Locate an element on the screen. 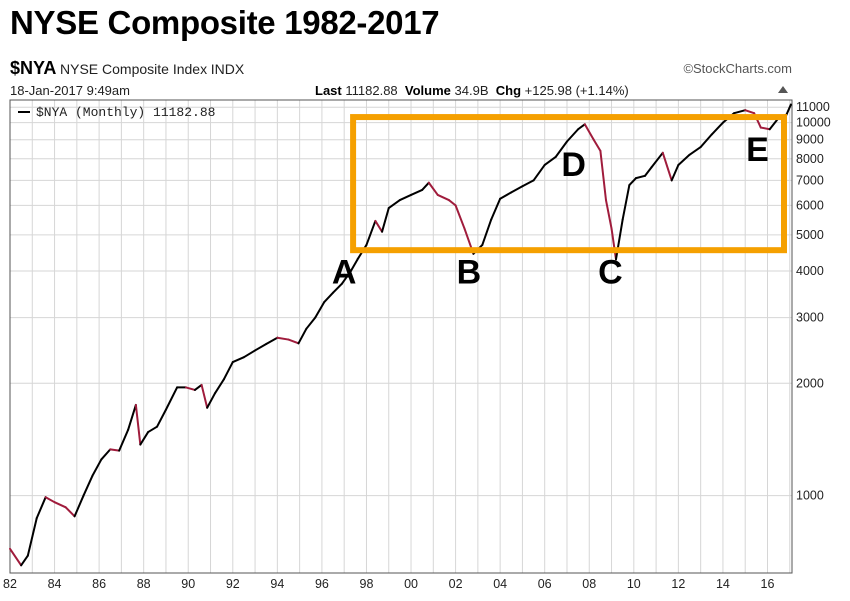 This screenshot has height=601, width=850. y-tick-label: 10000 is located at coordinates (813, 123).